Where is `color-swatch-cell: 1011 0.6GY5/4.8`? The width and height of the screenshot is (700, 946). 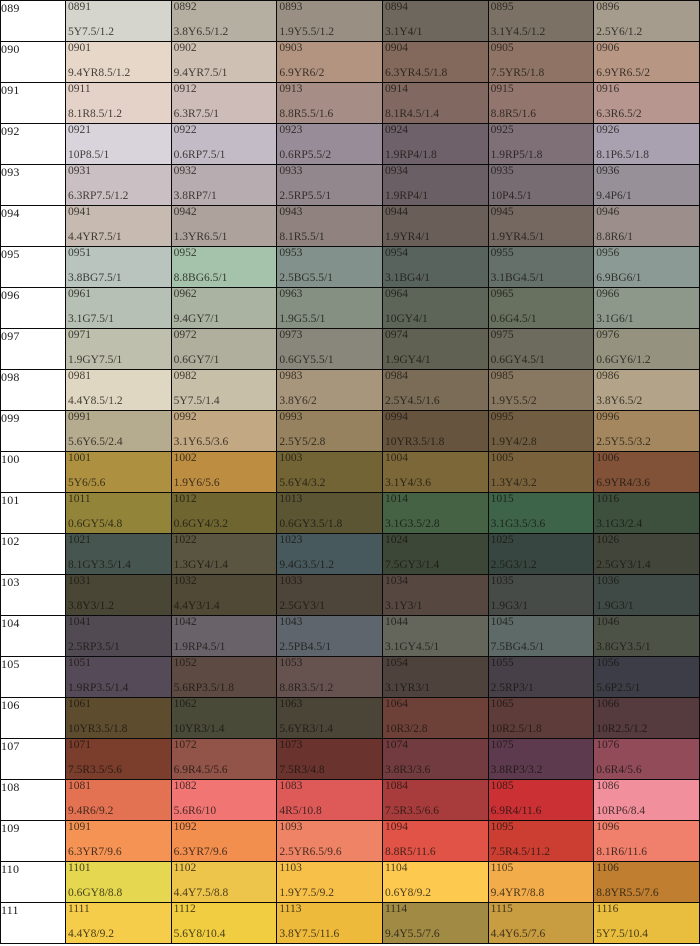 color-swatch-cell: 1011 0.6GY5/4.8 is located at coordinates (118, 513).